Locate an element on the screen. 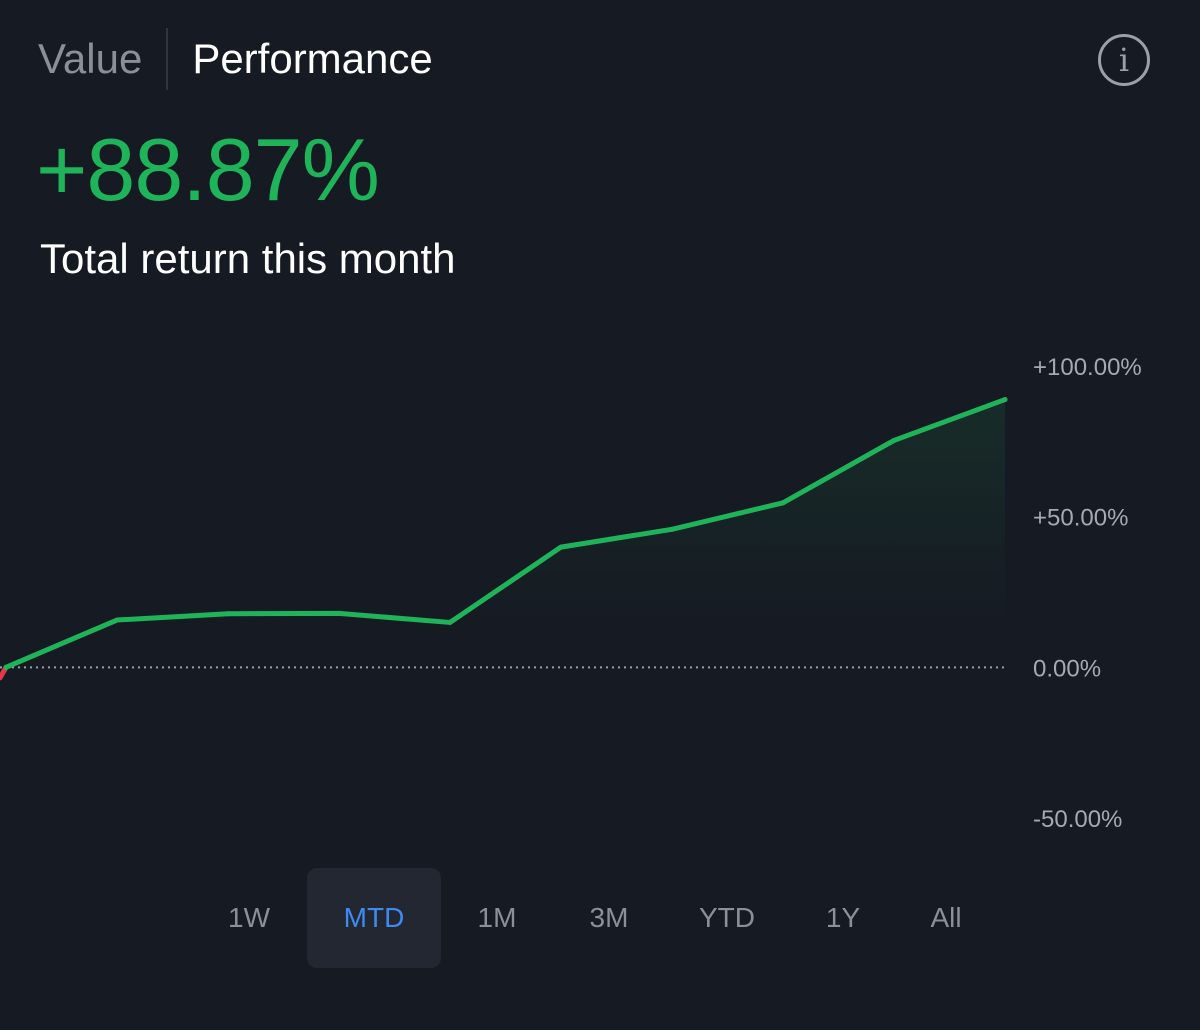 This screenshot has height=1030, width=1200. range-ytd: YTD is located at coordinates (727, 917).